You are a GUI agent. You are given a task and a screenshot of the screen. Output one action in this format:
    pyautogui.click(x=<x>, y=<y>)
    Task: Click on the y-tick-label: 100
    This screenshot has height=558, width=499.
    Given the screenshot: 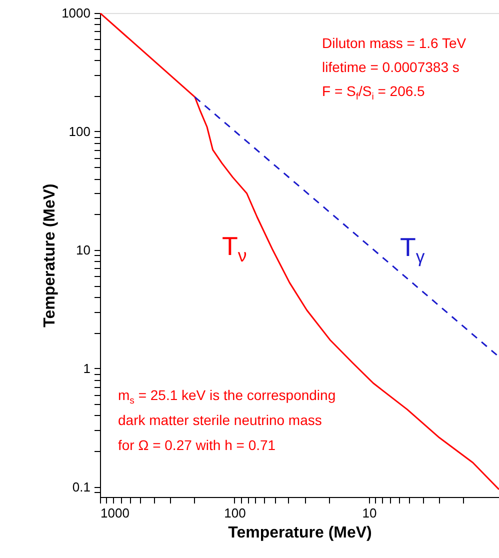 What is the action you would take?
    pyautogui.click(x=79, y=131)
    